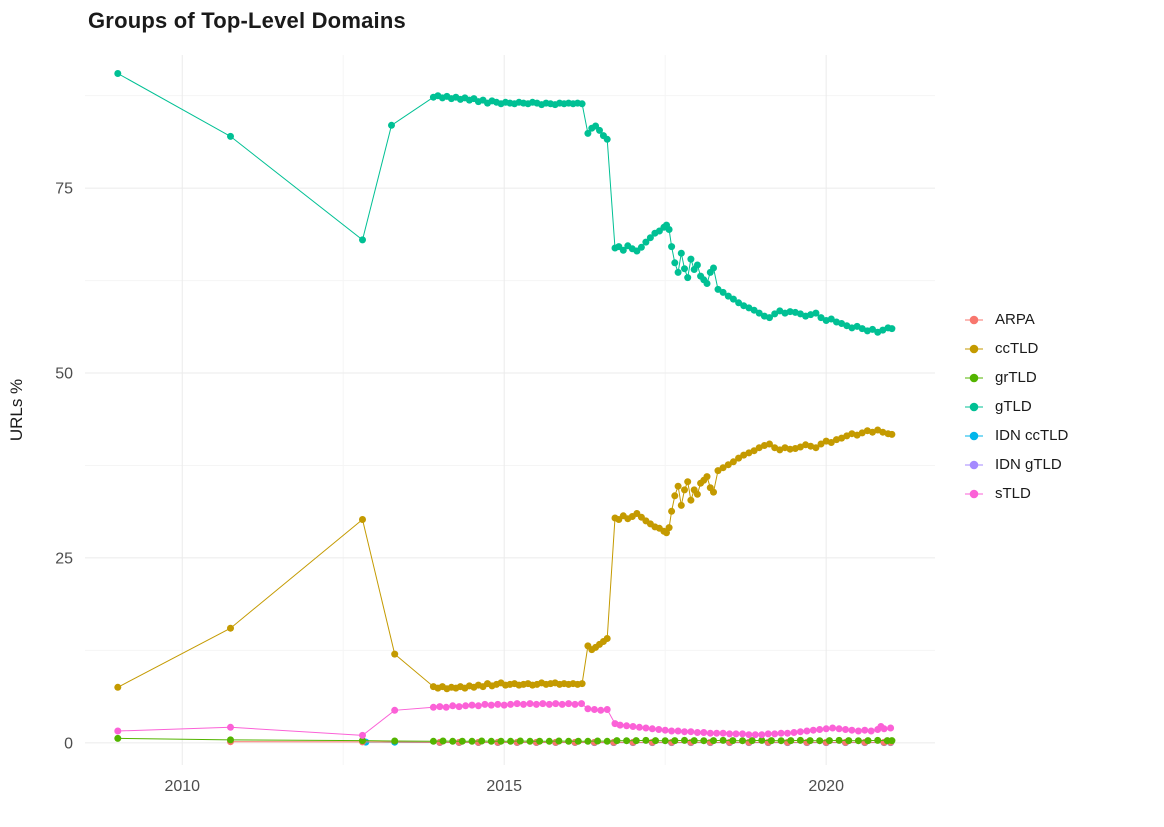 This screenshot has width=1164, height=827. Describe the element at coordinates (1063, 494) in the screenshot. I see `legend-item-stld: sTLD` at that location.